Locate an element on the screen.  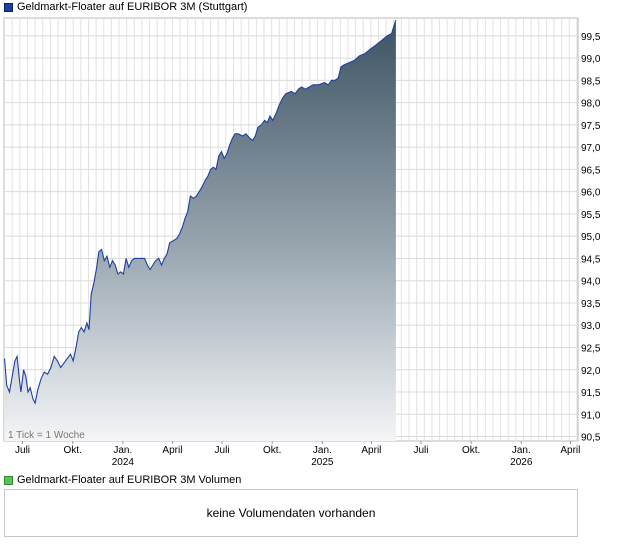
y-tick-label: 95,0 is located at coordinates (591, 237).